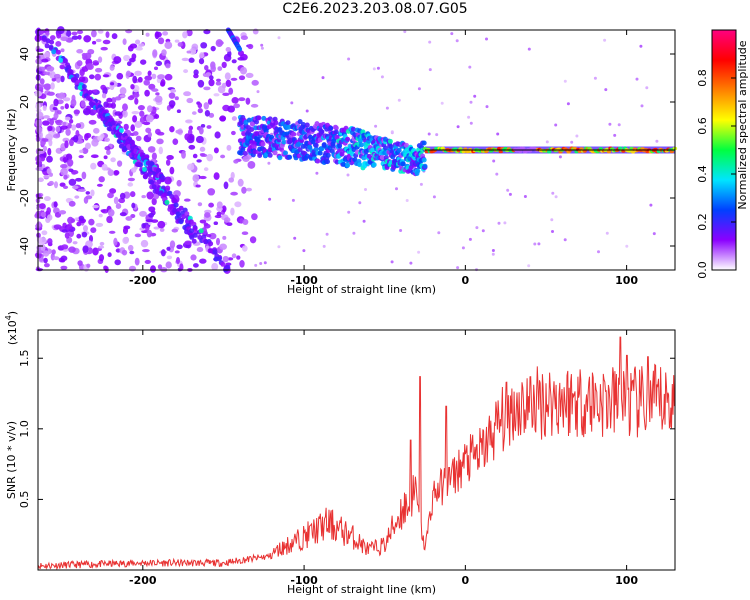  What do you see at coordinates (24, 198) in the screenshot?
I see `spectrogram-y-tick-label: -20` at bounding box center [24, 198].